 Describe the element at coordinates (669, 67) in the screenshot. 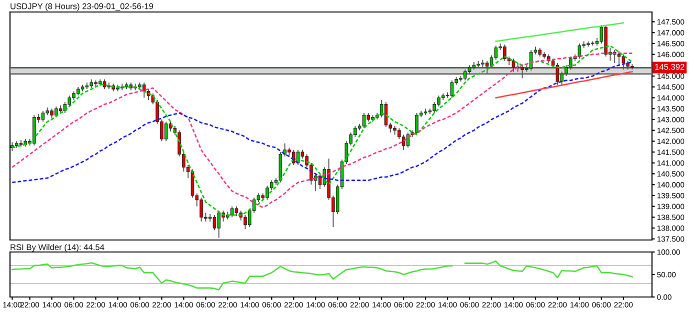

I see `ref-line-label: 145.392` at that location.